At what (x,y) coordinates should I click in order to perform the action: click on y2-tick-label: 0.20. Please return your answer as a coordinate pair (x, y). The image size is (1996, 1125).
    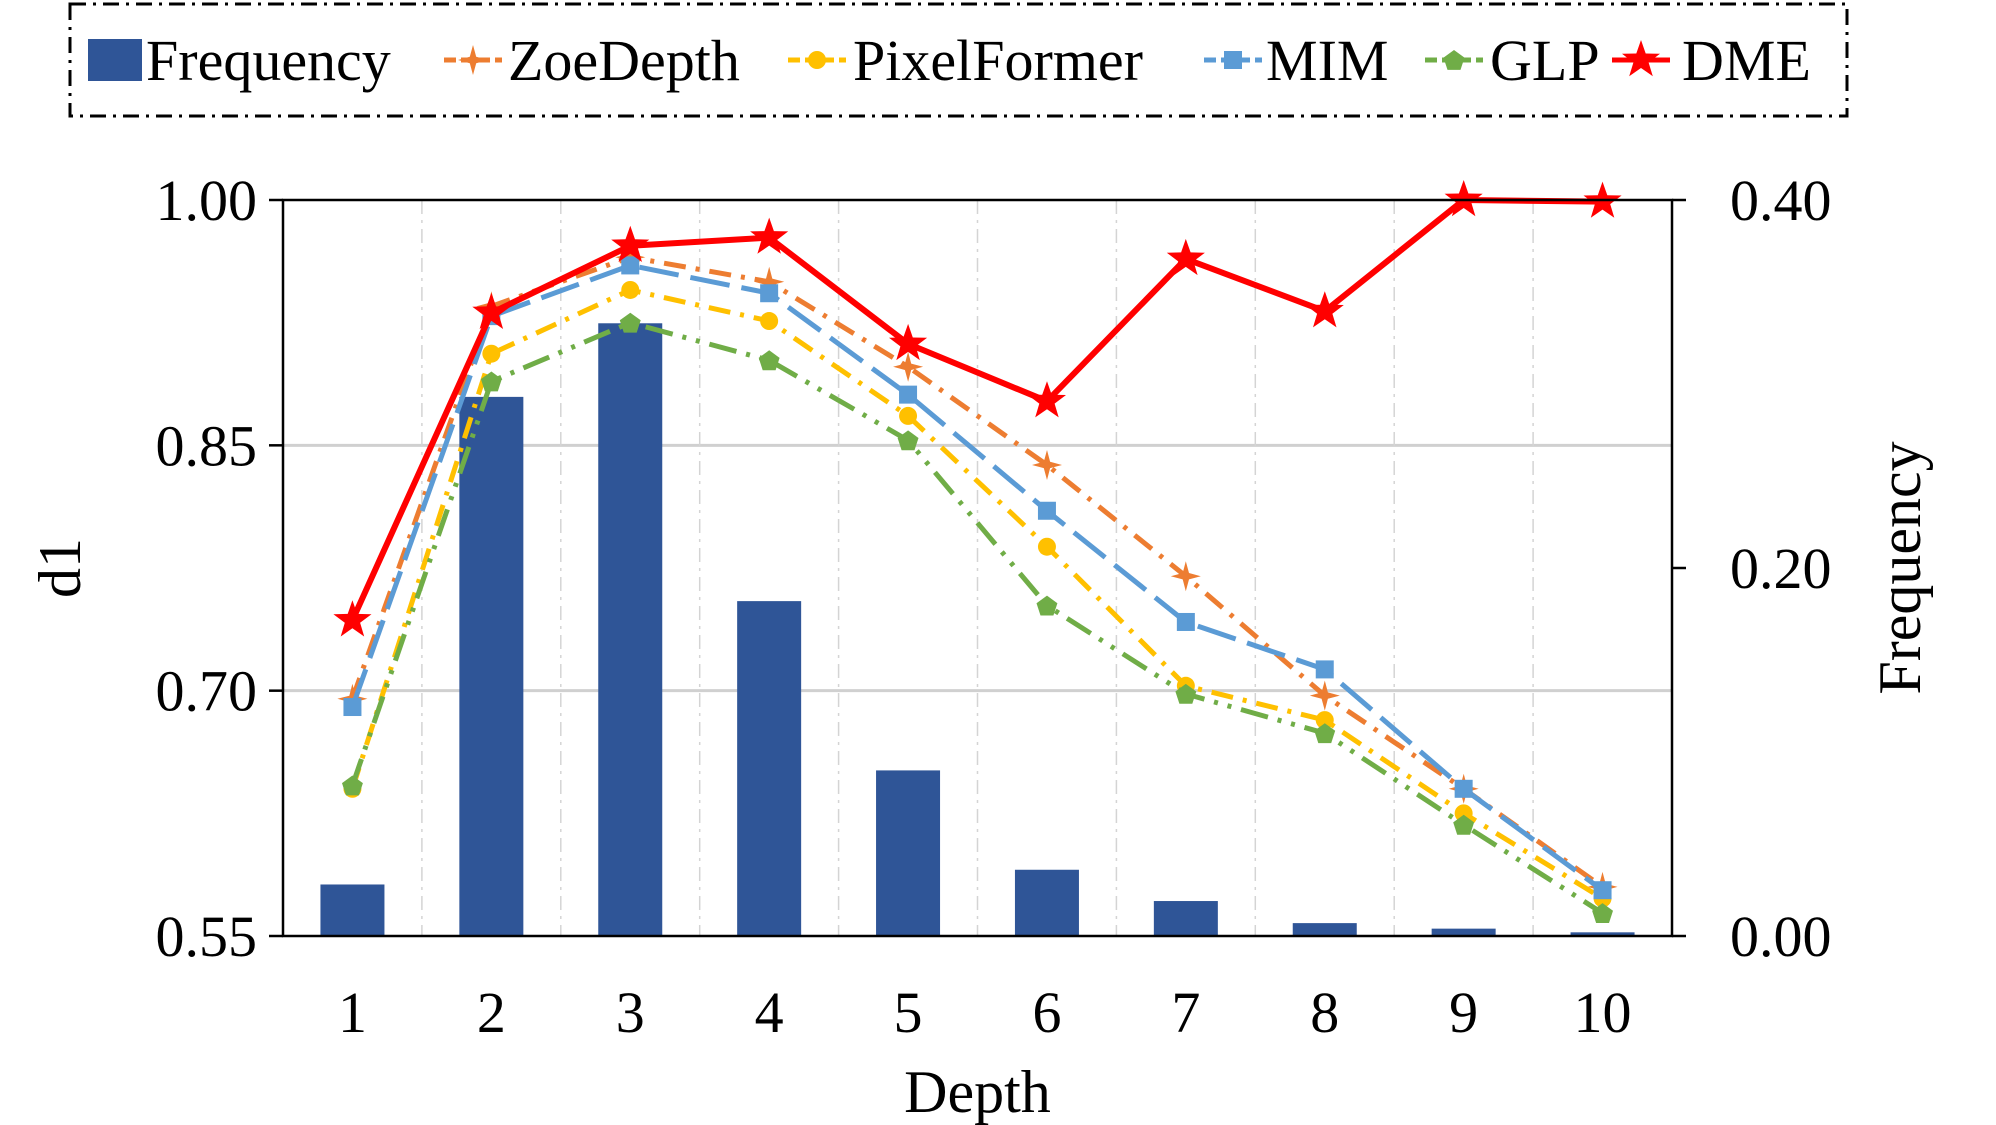
    Looking at the image, I should click on (1781, 568).